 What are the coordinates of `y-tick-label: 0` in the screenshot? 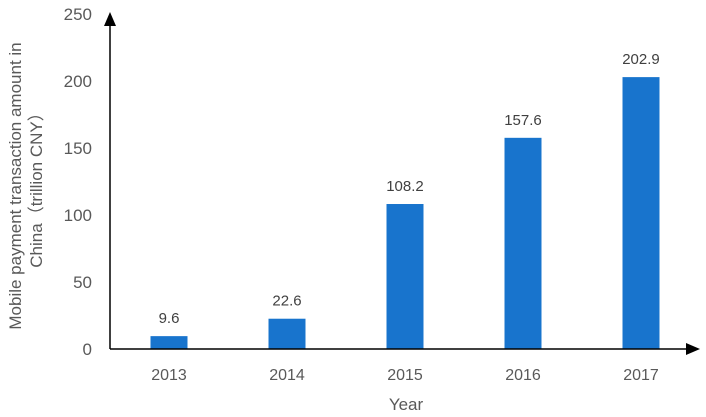 It's located at (87, 349).